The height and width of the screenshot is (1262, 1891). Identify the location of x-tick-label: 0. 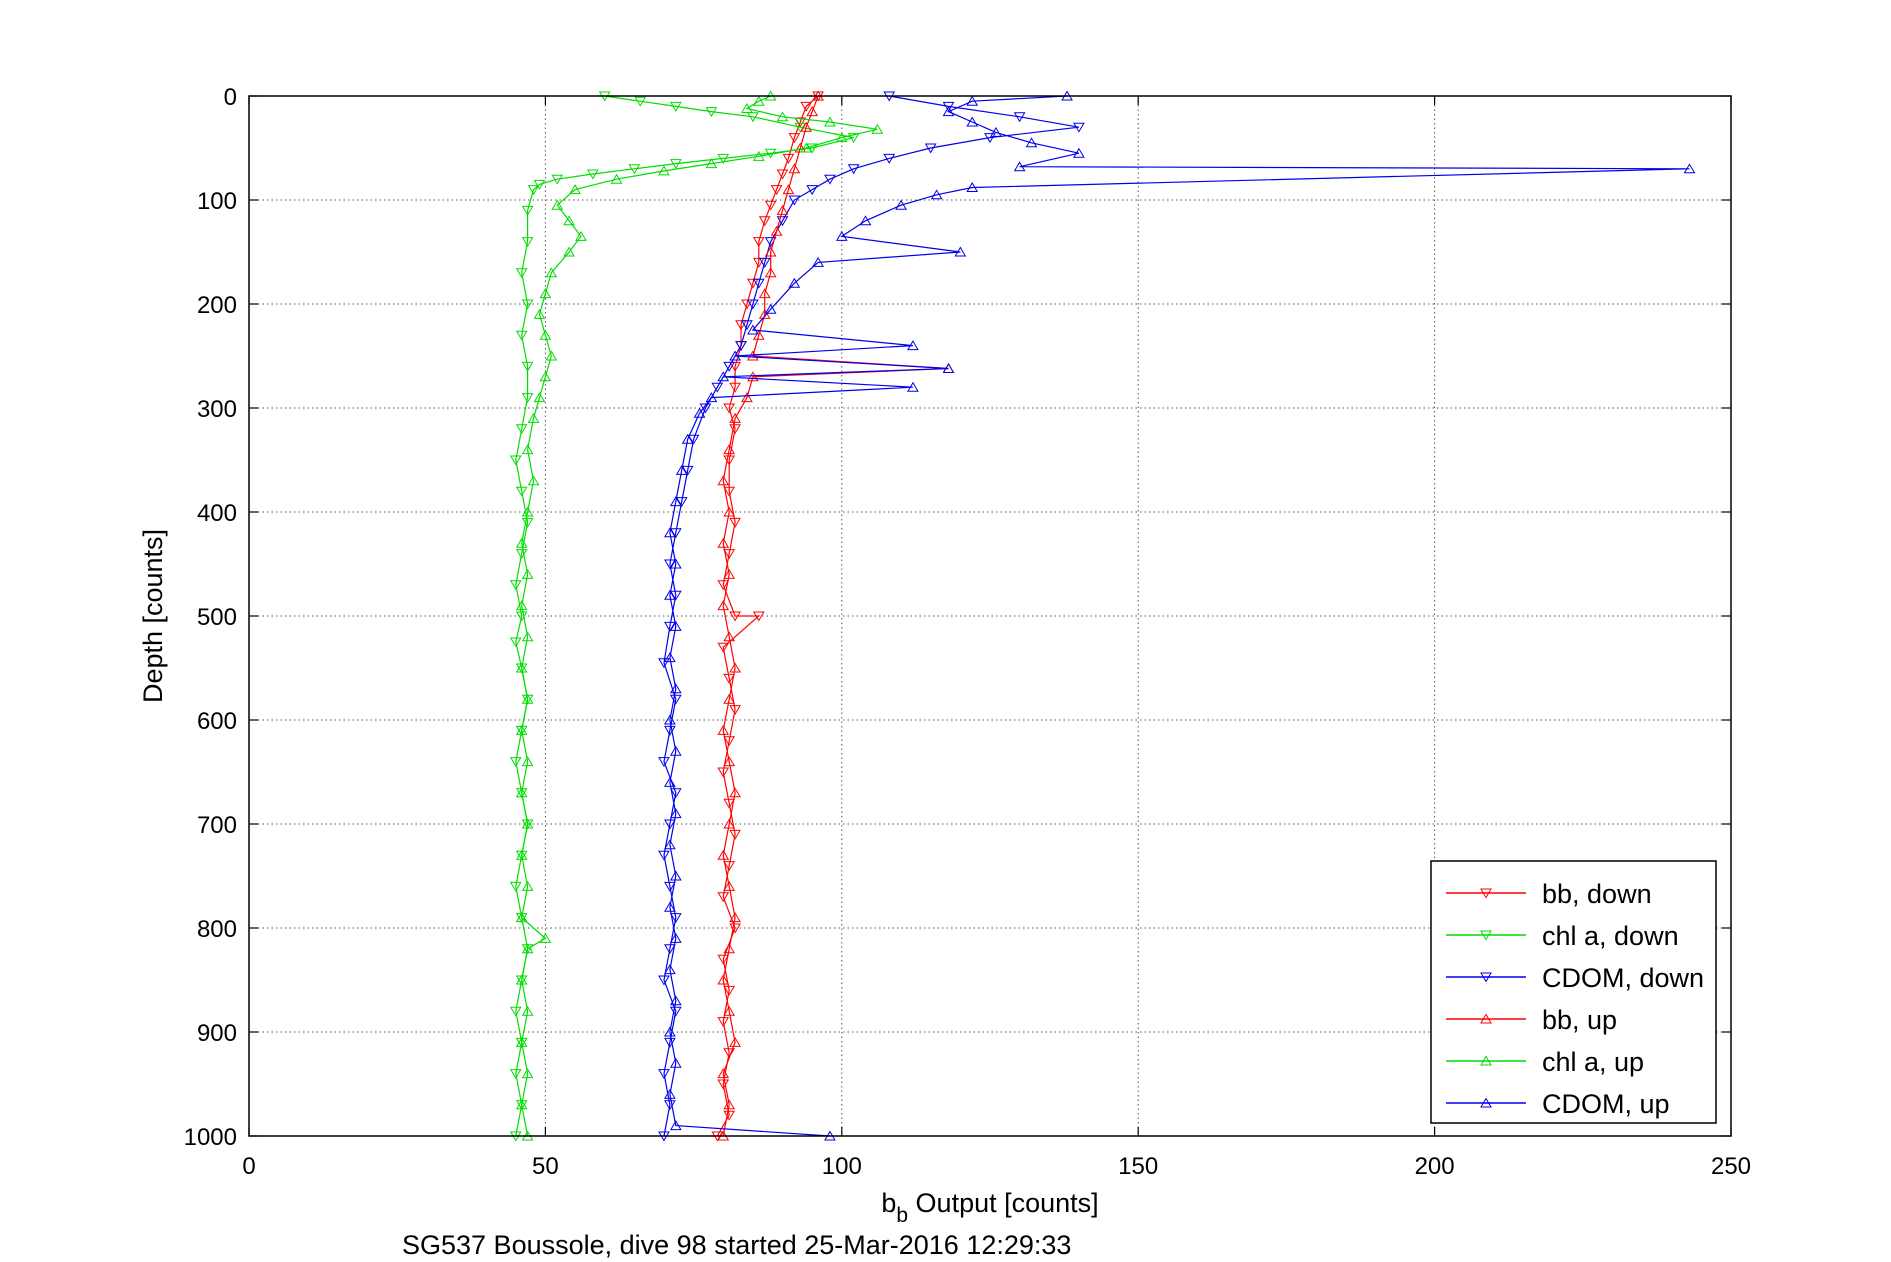
(248, 1166).